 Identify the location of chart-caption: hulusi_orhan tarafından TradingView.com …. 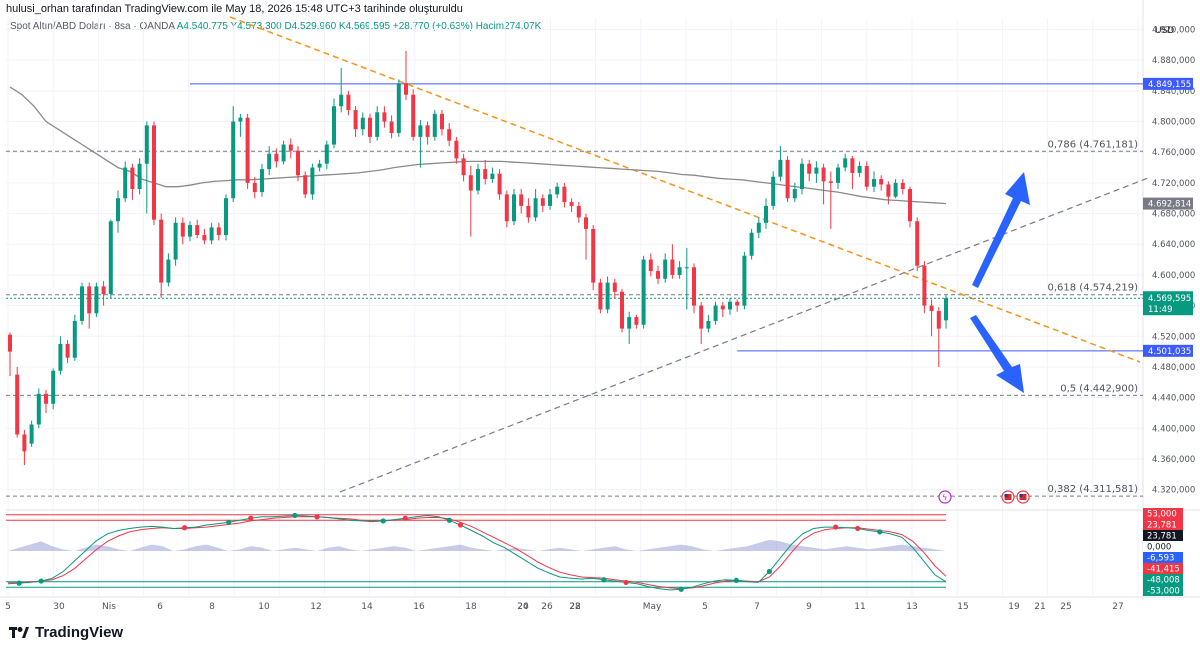
(234, 9).